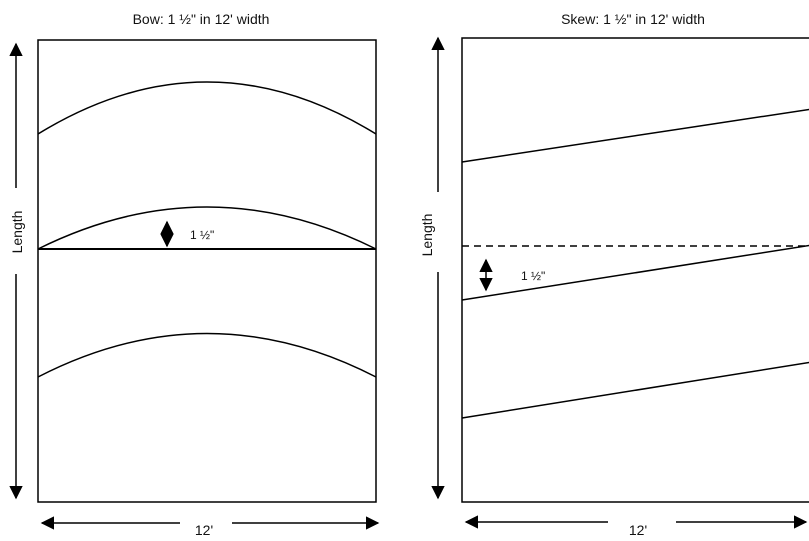 The height and width of the screenshot is (541, 809). I want to click on skew-width-label: 12', so click(638, 530).